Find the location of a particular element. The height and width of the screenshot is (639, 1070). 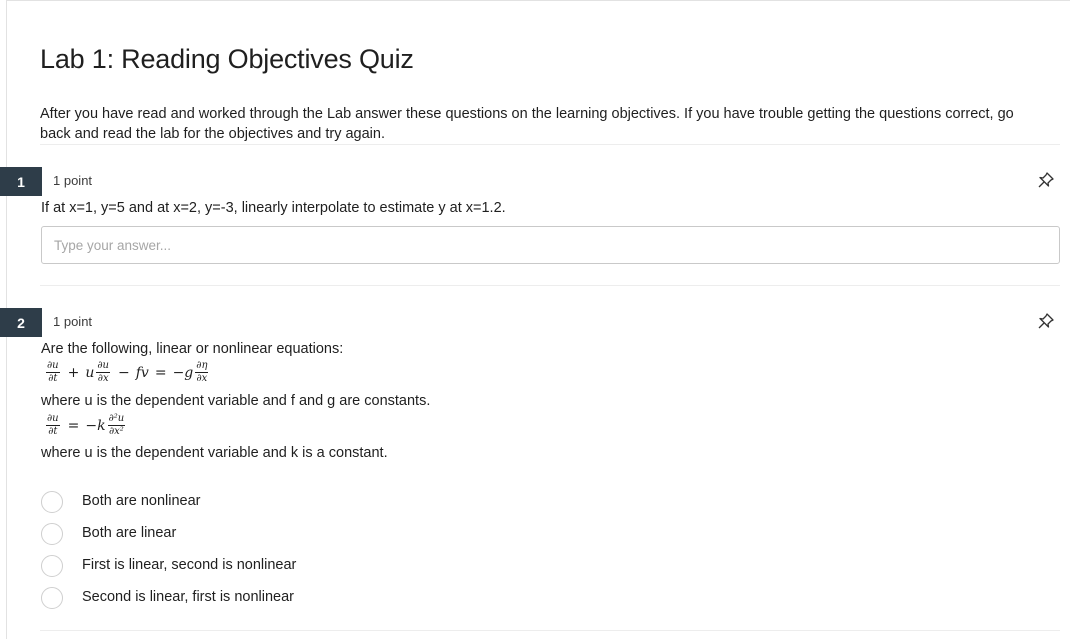

option-label: First is linear, second is nonlinear is located at coordinates (189, 565).